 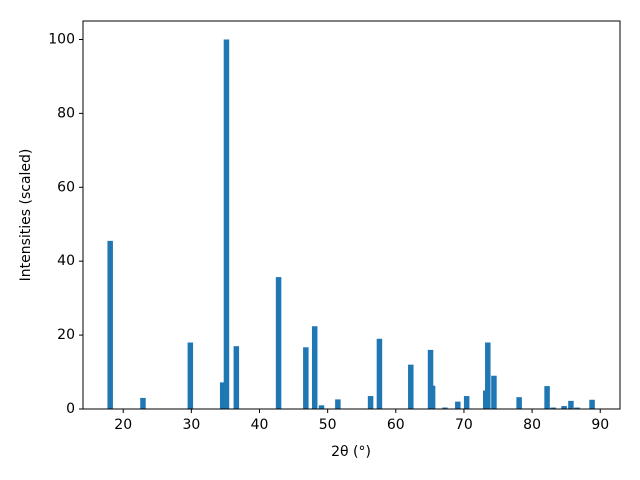 I want to click on y-tick-label: 100, so click(x=61, y=39).